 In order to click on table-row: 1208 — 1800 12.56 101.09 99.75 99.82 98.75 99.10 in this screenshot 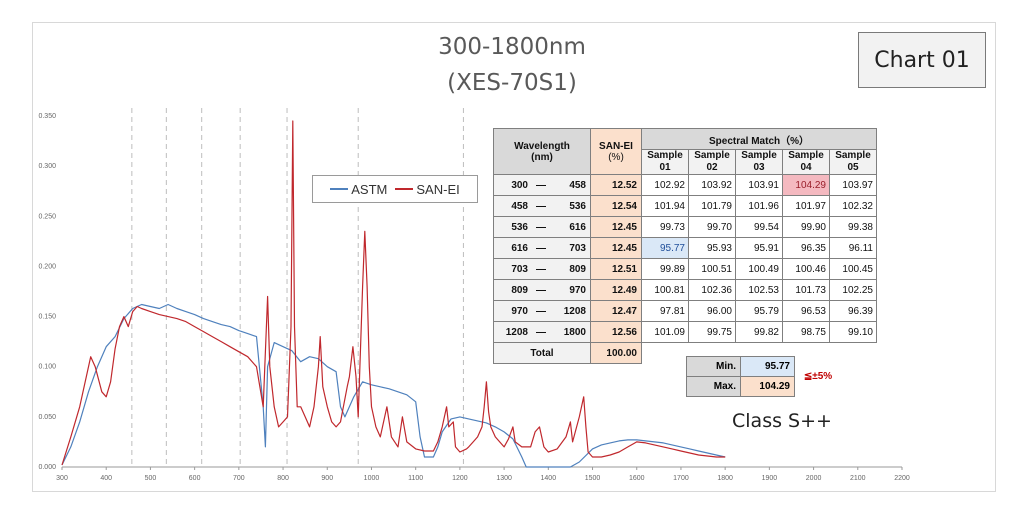, I will do `click(685, 332)`.